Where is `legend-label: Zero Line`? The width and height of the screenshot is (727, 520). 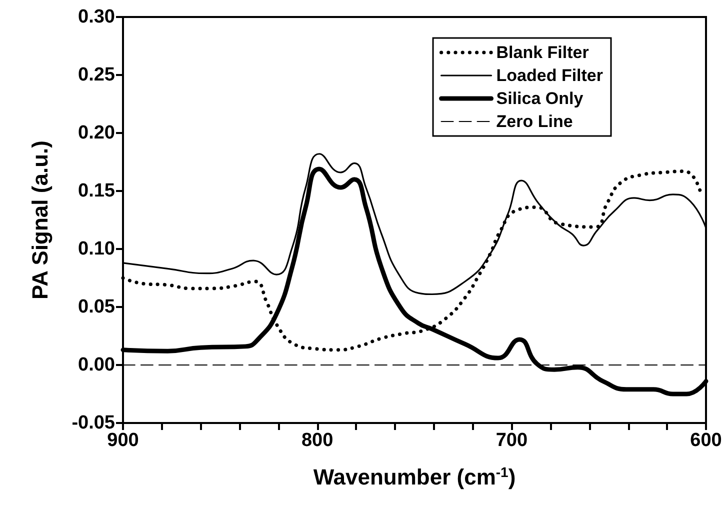 legend-label: Zero Line is located at coordinates (534, 121).